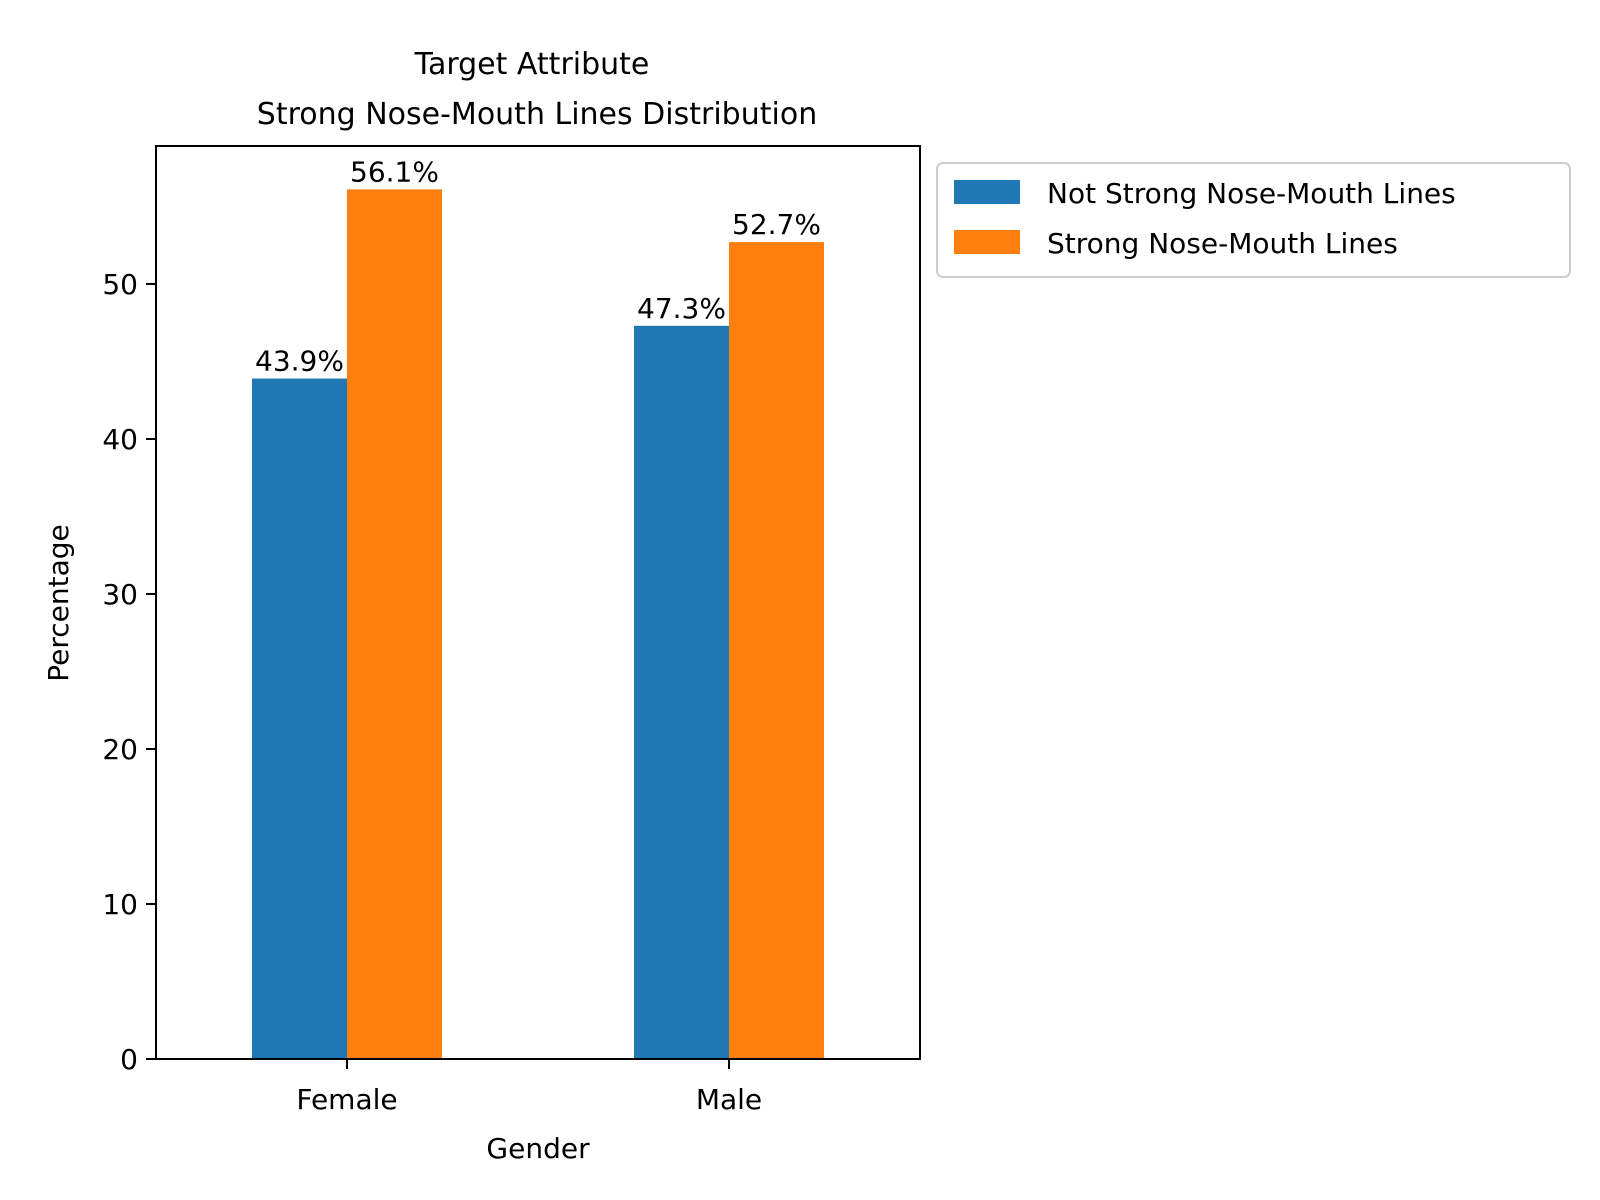 Image resolution: width=1600 pixels, height=1200 pixels. What do you see at coordinates (299, 719) in the screenshot?
I see `bar-female-not-strong-nose-mouth-lines` at bounding box center [299, 719].